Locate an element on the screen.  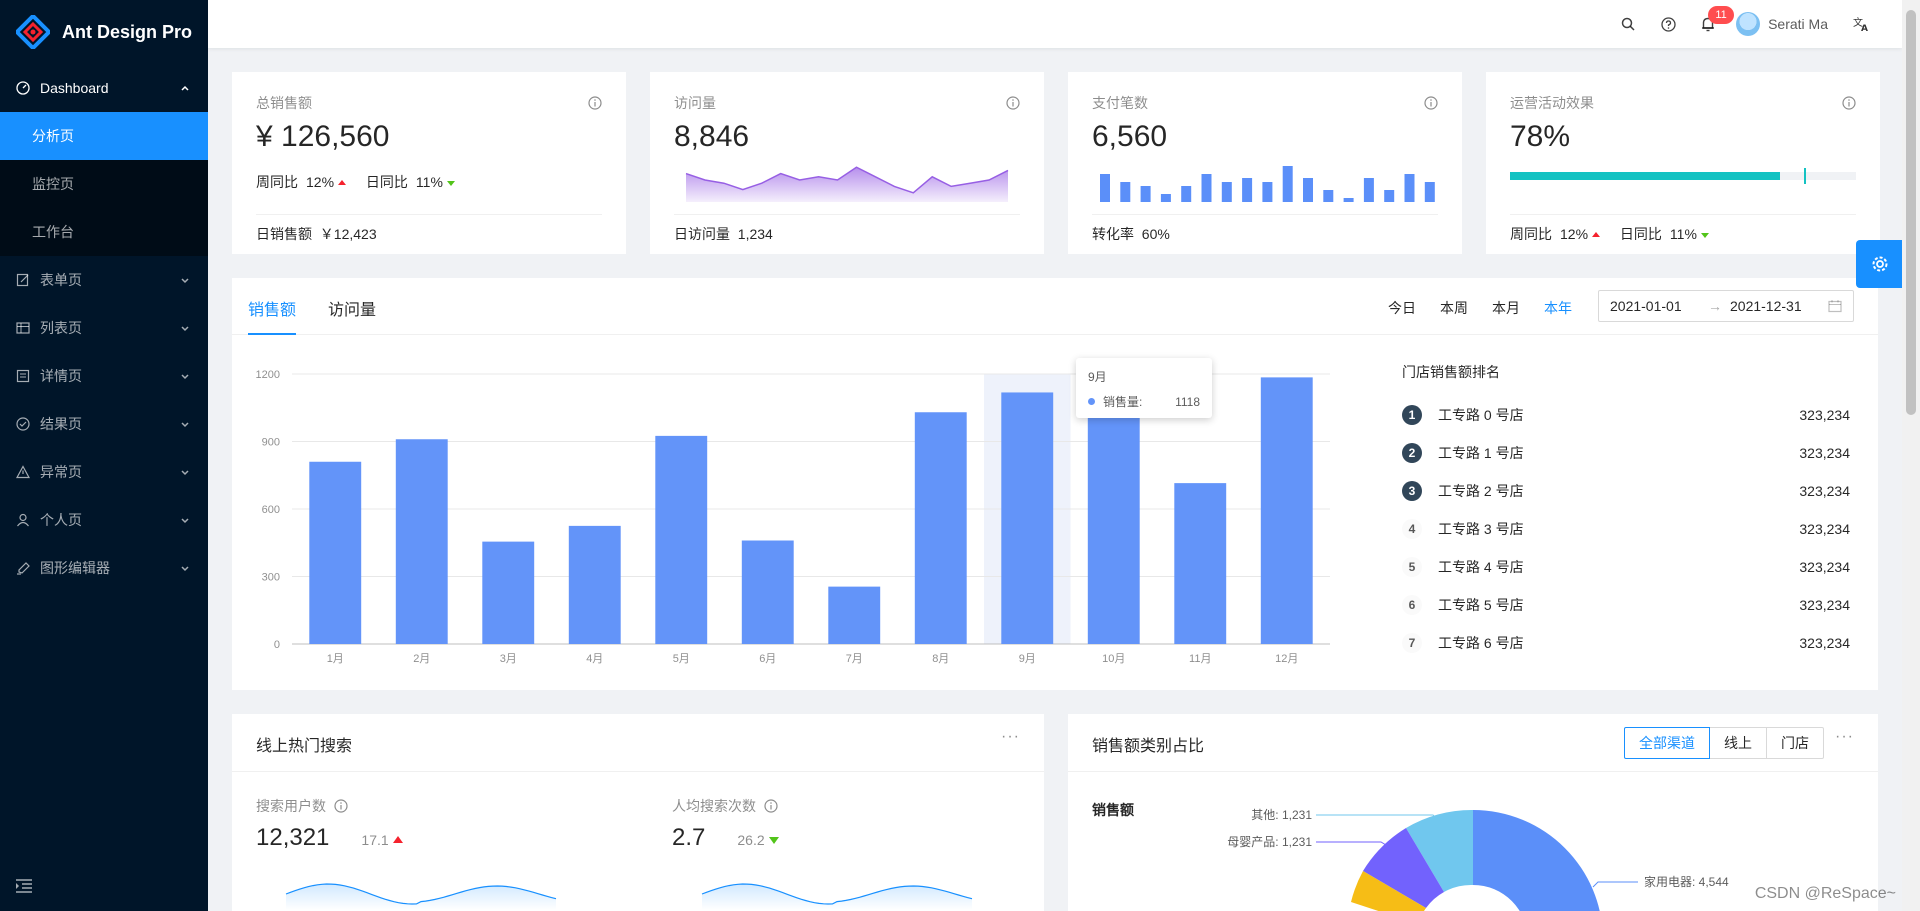
user-menu: Serati Ma is located at coordinates (1785, 24).